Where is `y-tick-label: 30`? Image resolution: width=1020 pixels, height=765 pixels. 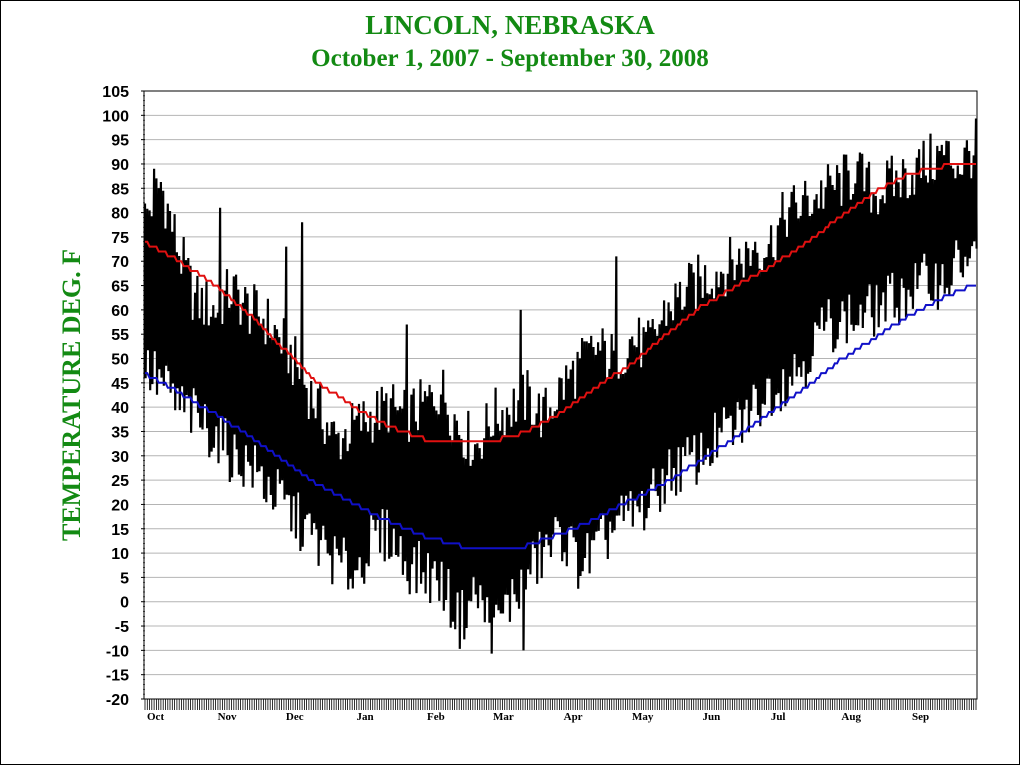 y-tick-label: 30 is located at coordinates (120, 457).